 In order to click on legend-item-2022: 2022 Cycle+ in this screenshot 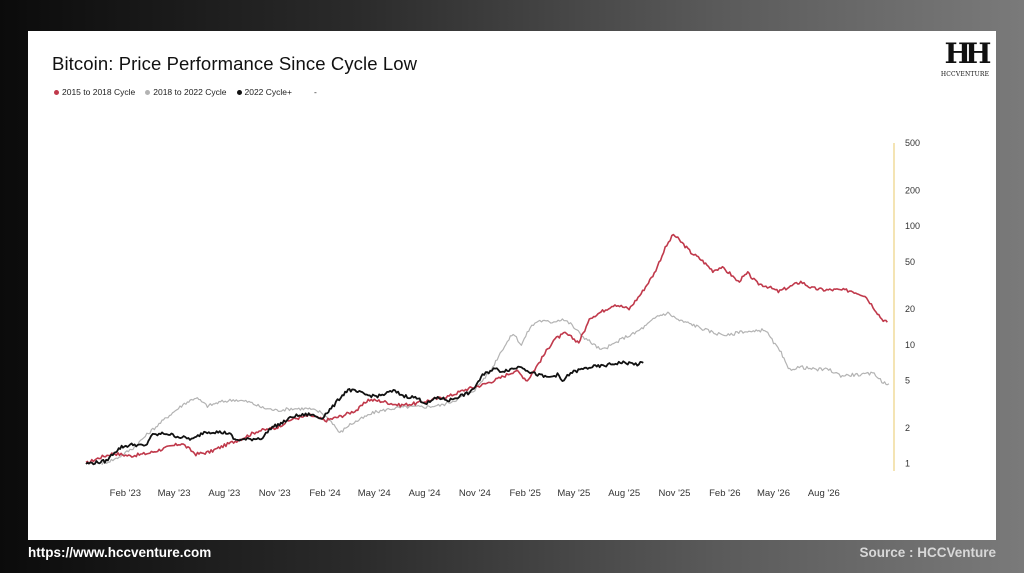, I will do `click(264, 92)`.